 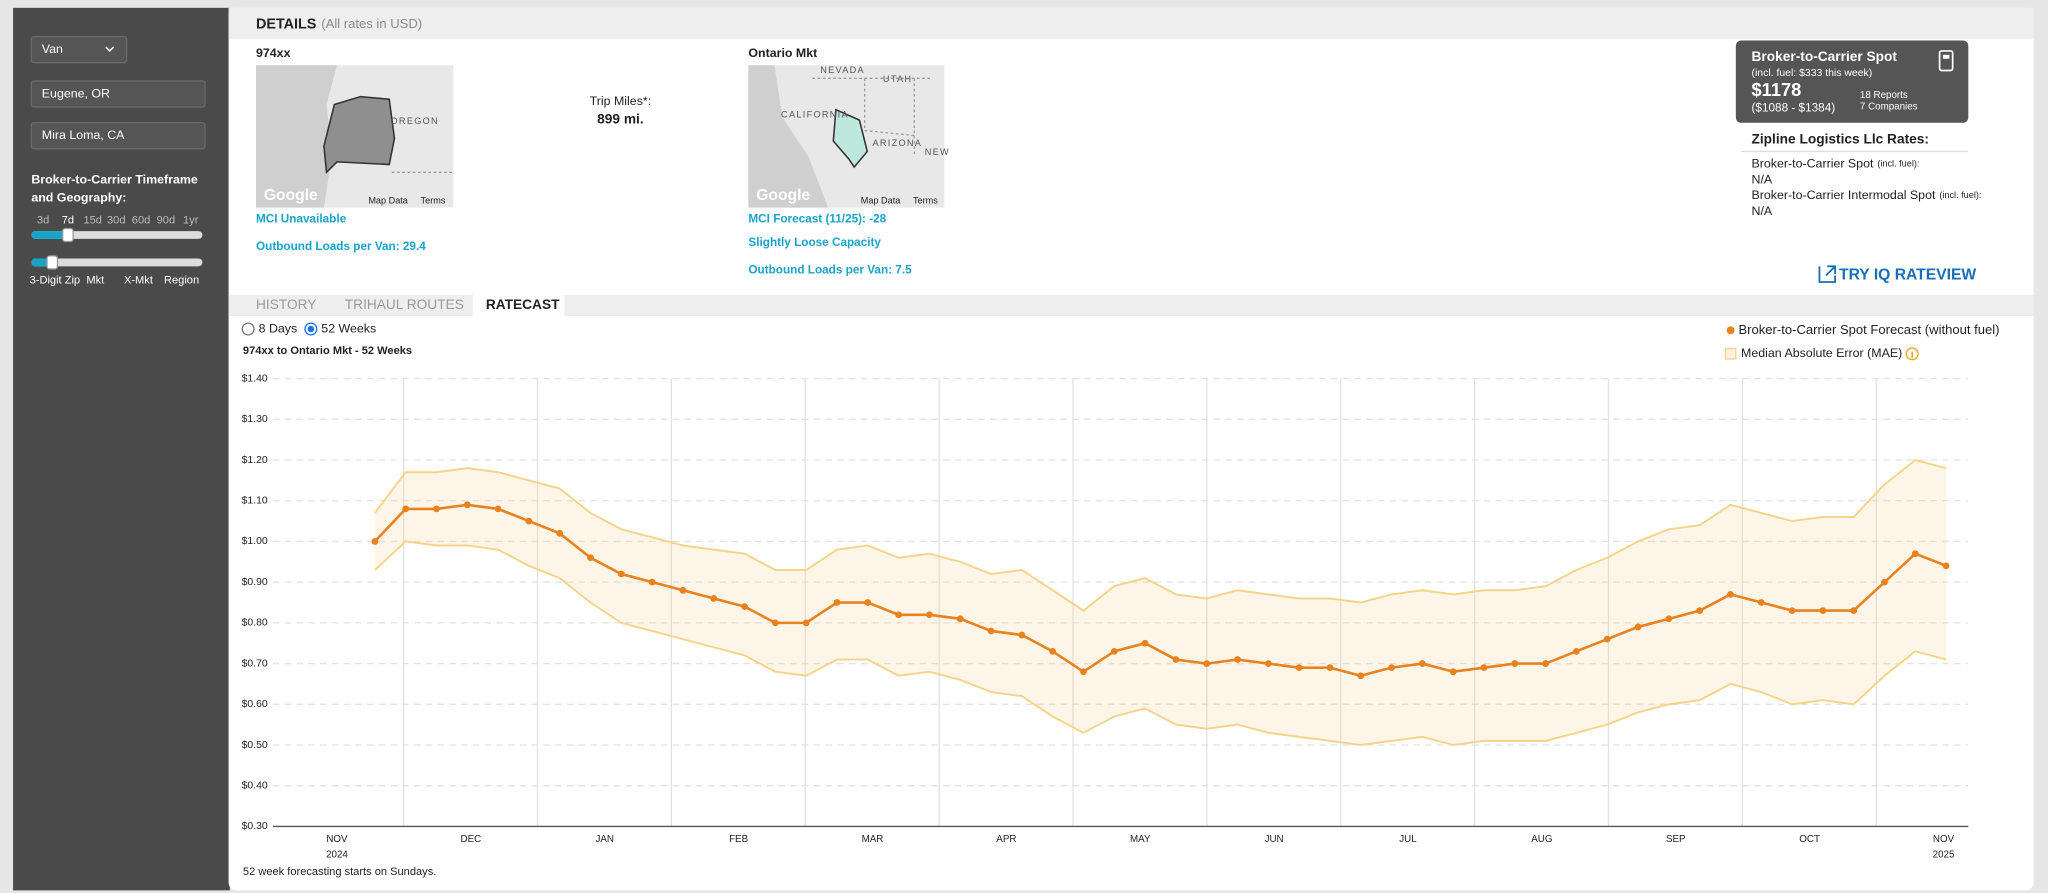 What do you see at coordinates (117, 235) in the screenshot?
I see `timeframe-slider` at bounding box center [117, 235].